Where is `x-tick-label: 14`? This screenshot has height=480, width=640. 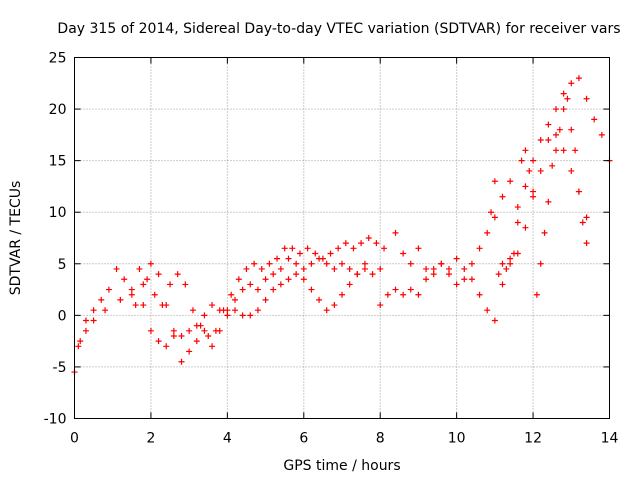
x-tick-label: 14 is located at coordinates (610, 439).